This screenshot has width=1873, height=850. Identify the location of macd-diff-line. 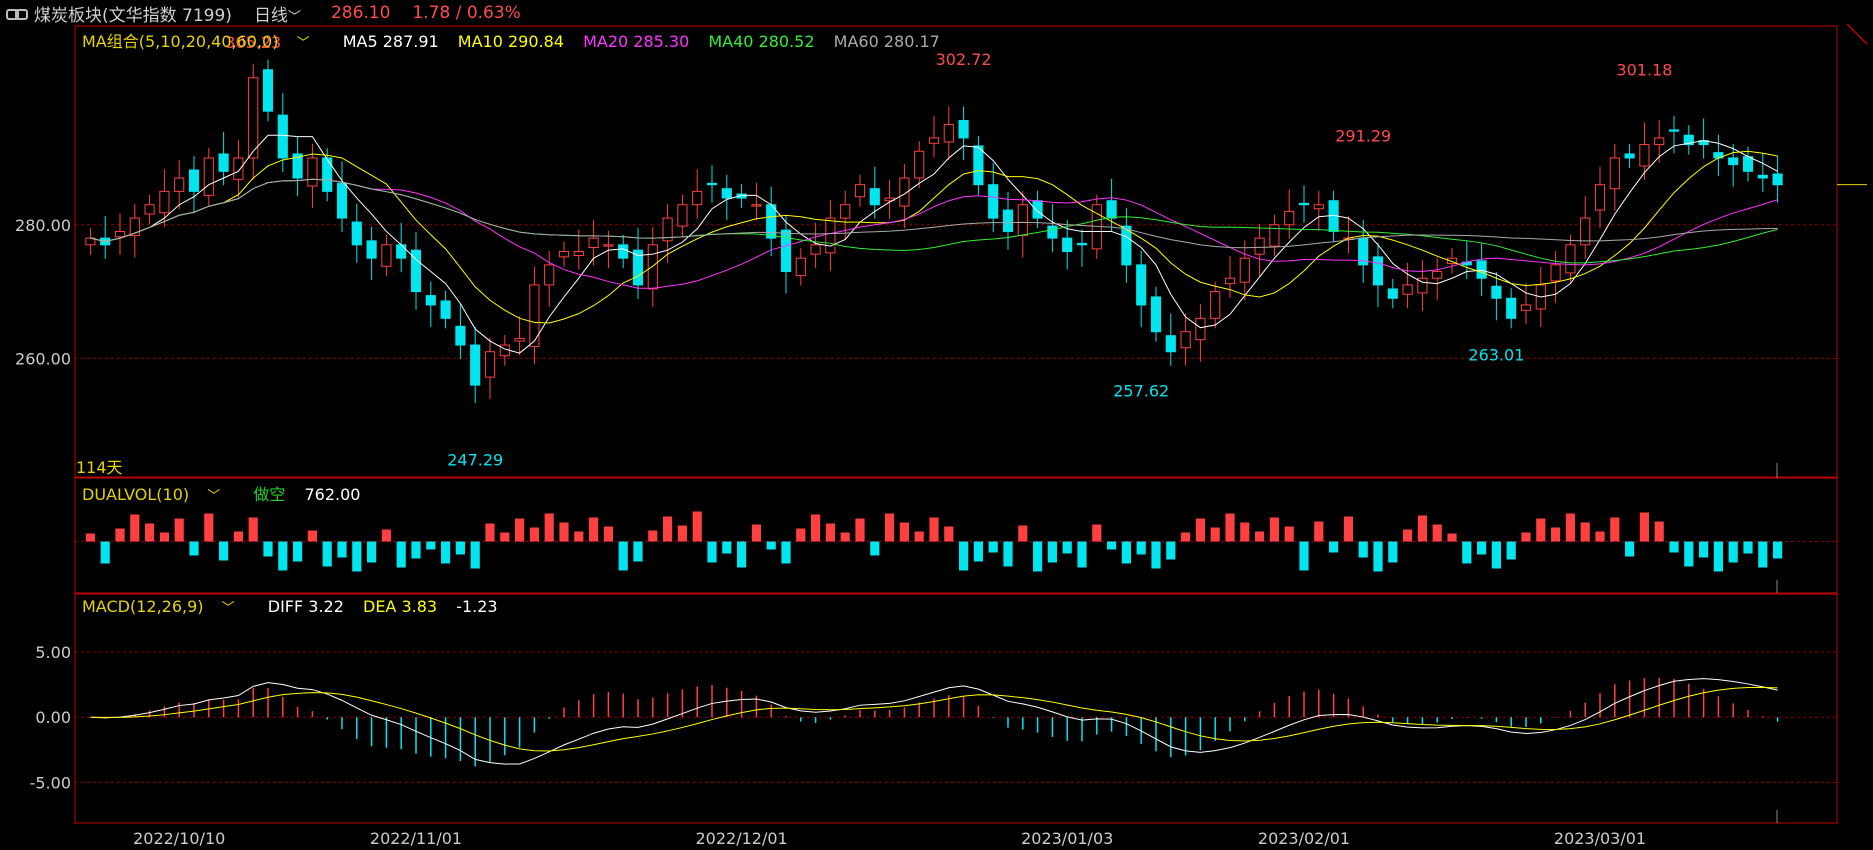
(934, 721).